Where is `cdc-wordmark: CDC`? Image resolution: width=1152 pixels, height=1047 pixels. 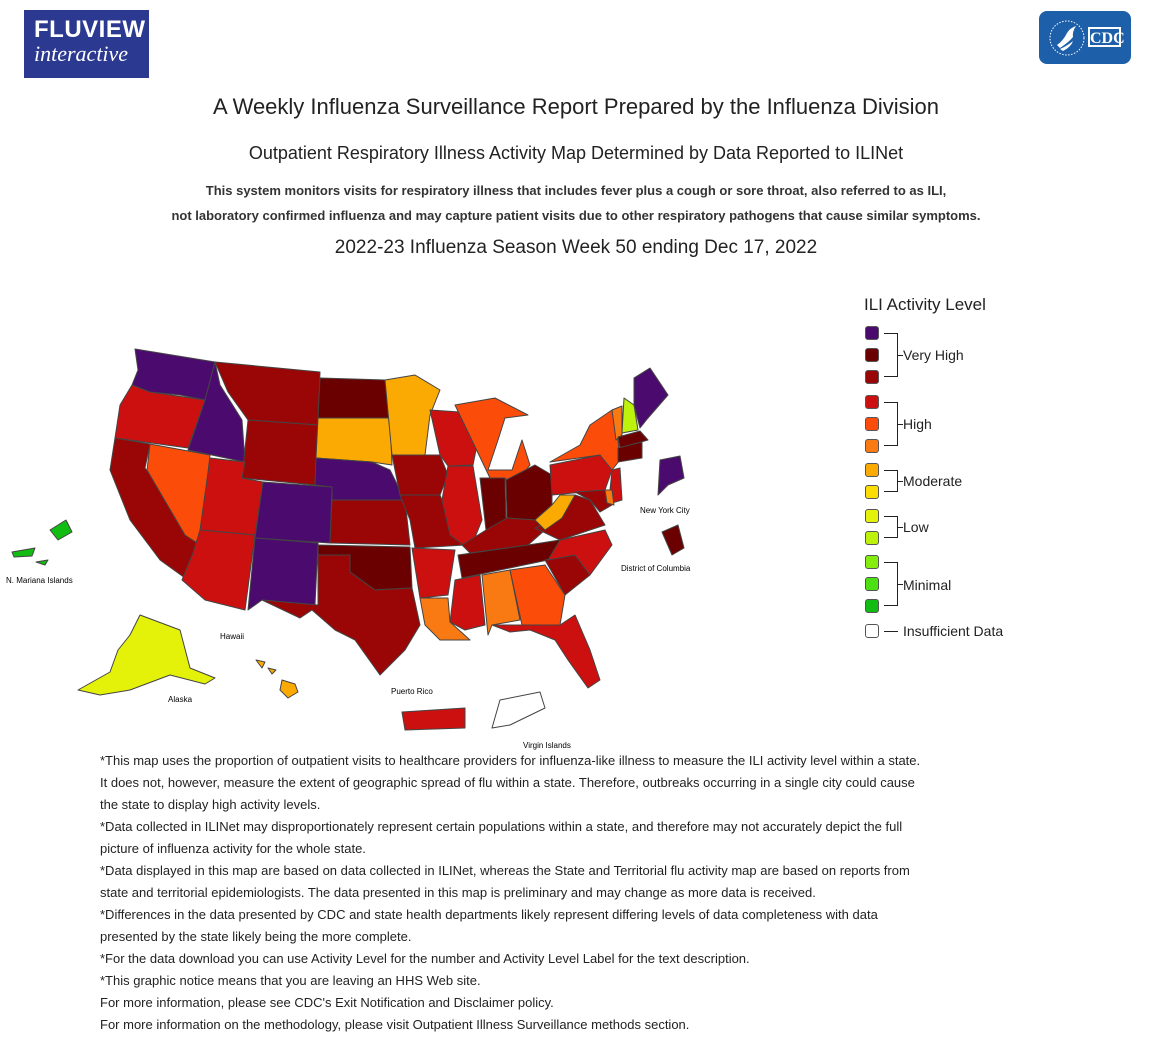
cdc-wordmark: CDC is located at coordinates (1106, 37).